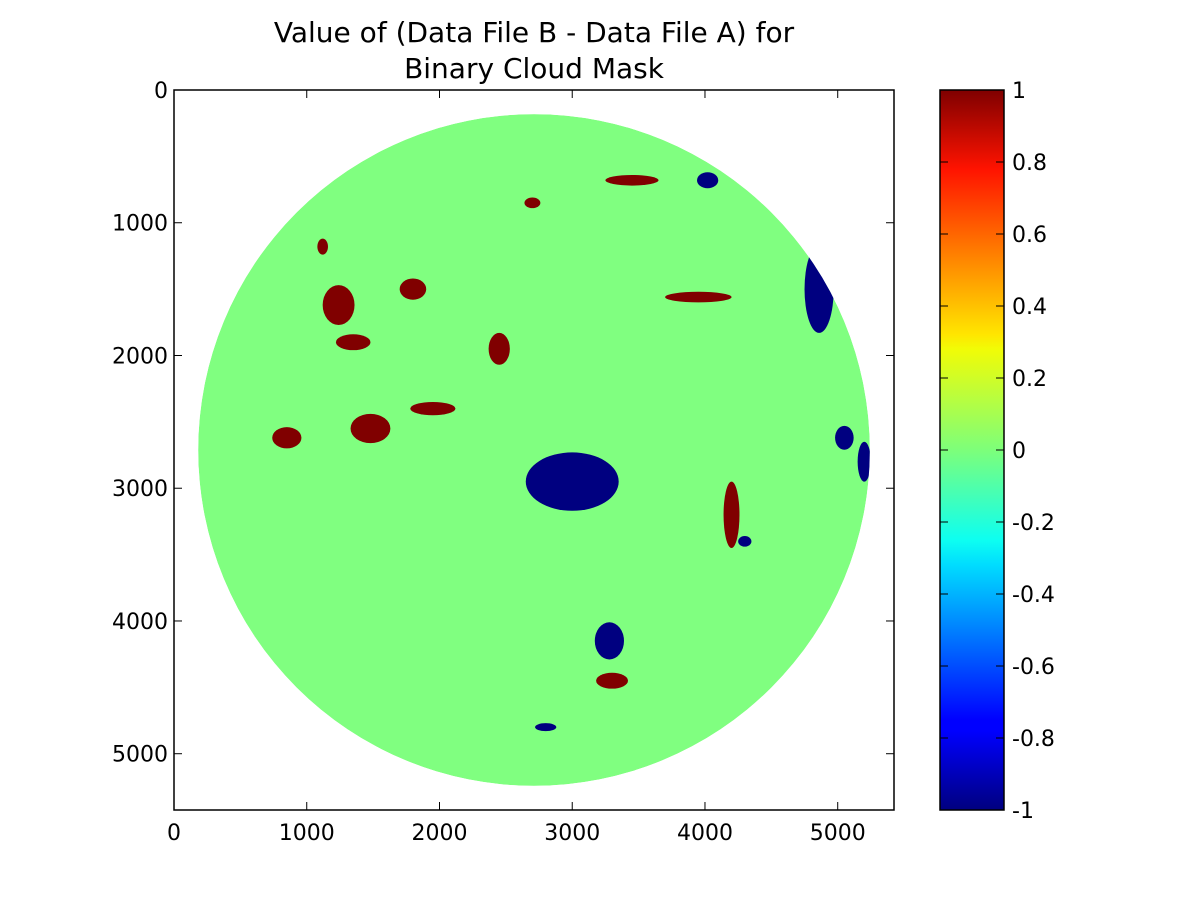 This screenshot has width=1200, height=900. What do you see at coordinates (140, 489) in the screenshot?
I see `y-tick-label: 3000` at bounding box center [140, 489].